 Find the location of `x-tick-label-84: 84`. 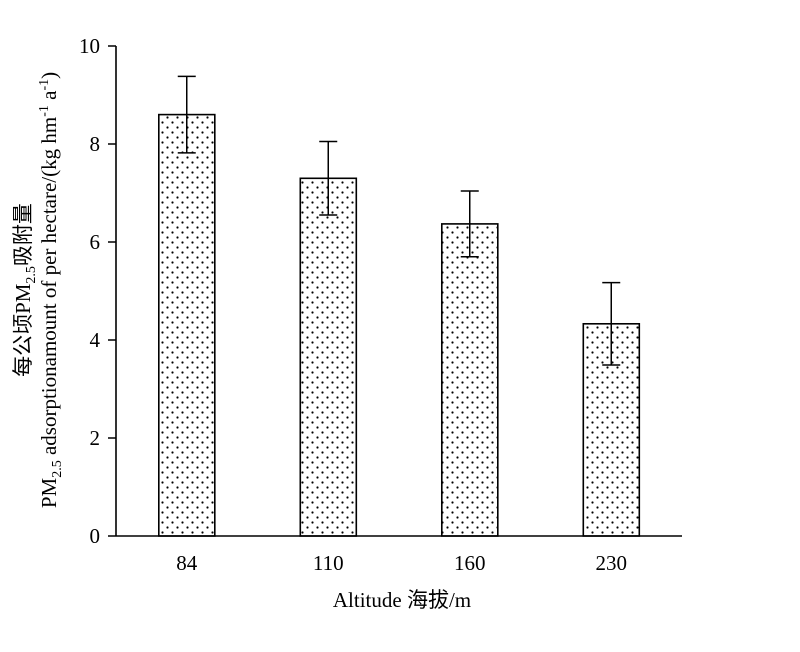

x-tick-label-84: 84 is located at coordinates (187, 563).